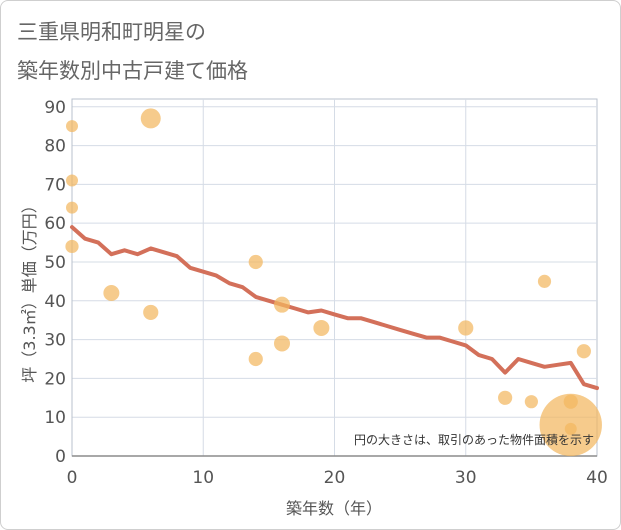 Image resolution: width=621 pixels, height=530 pixels. Describe the element at coordinates (55, 379) in the screenshot. I see `y-tick-label: 20` at that location.